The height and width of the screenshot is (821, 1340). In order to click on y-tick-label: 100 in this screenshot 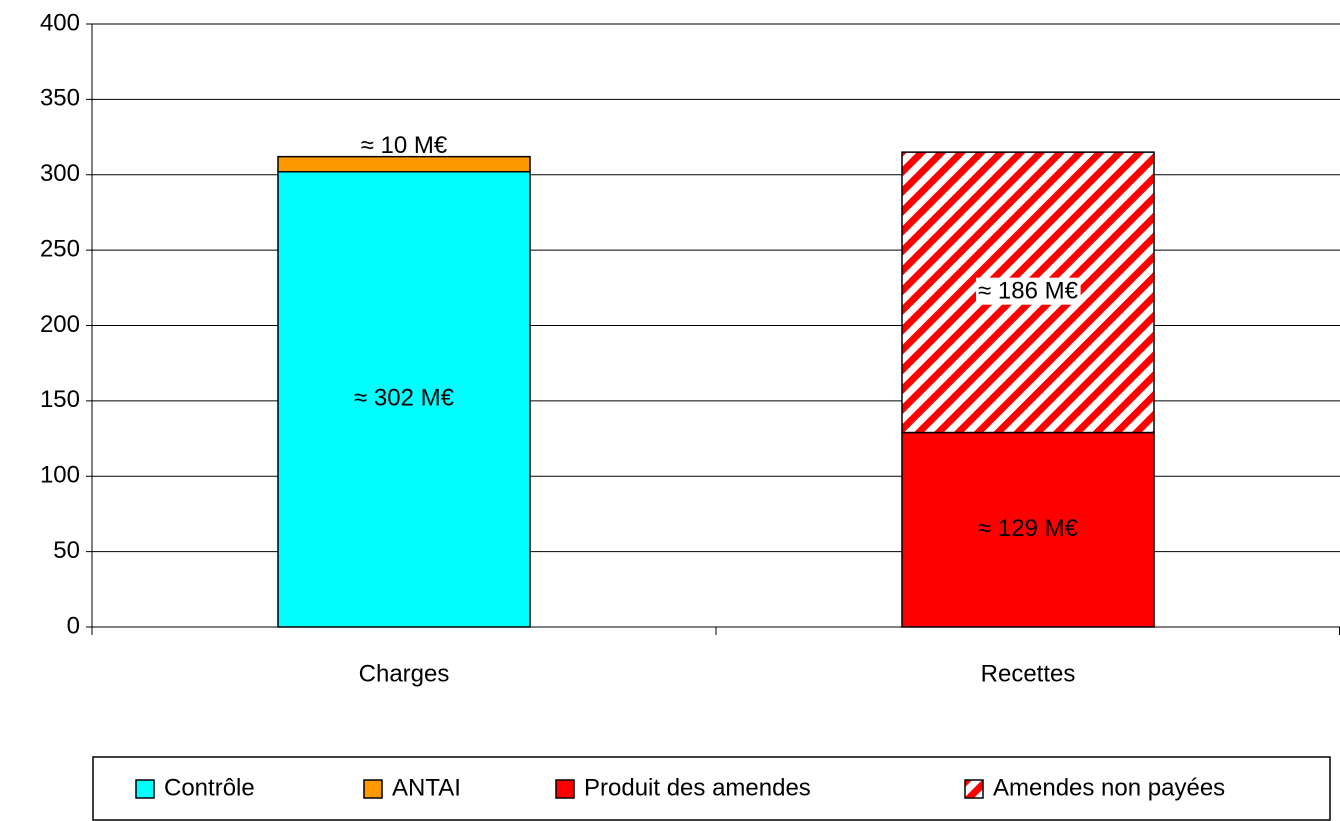, I will do `click(60, 475)`.